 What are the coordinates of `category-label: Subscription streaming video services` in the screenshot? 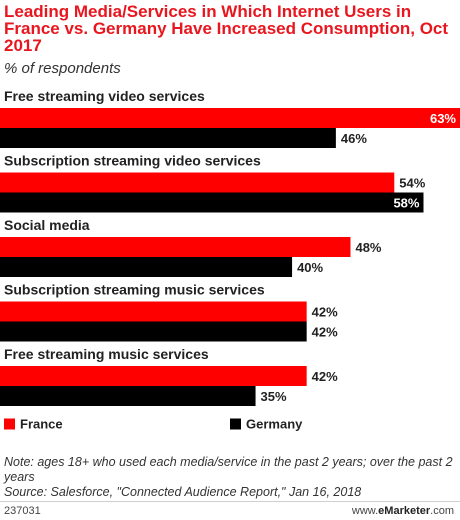 It's located at (132, 161).